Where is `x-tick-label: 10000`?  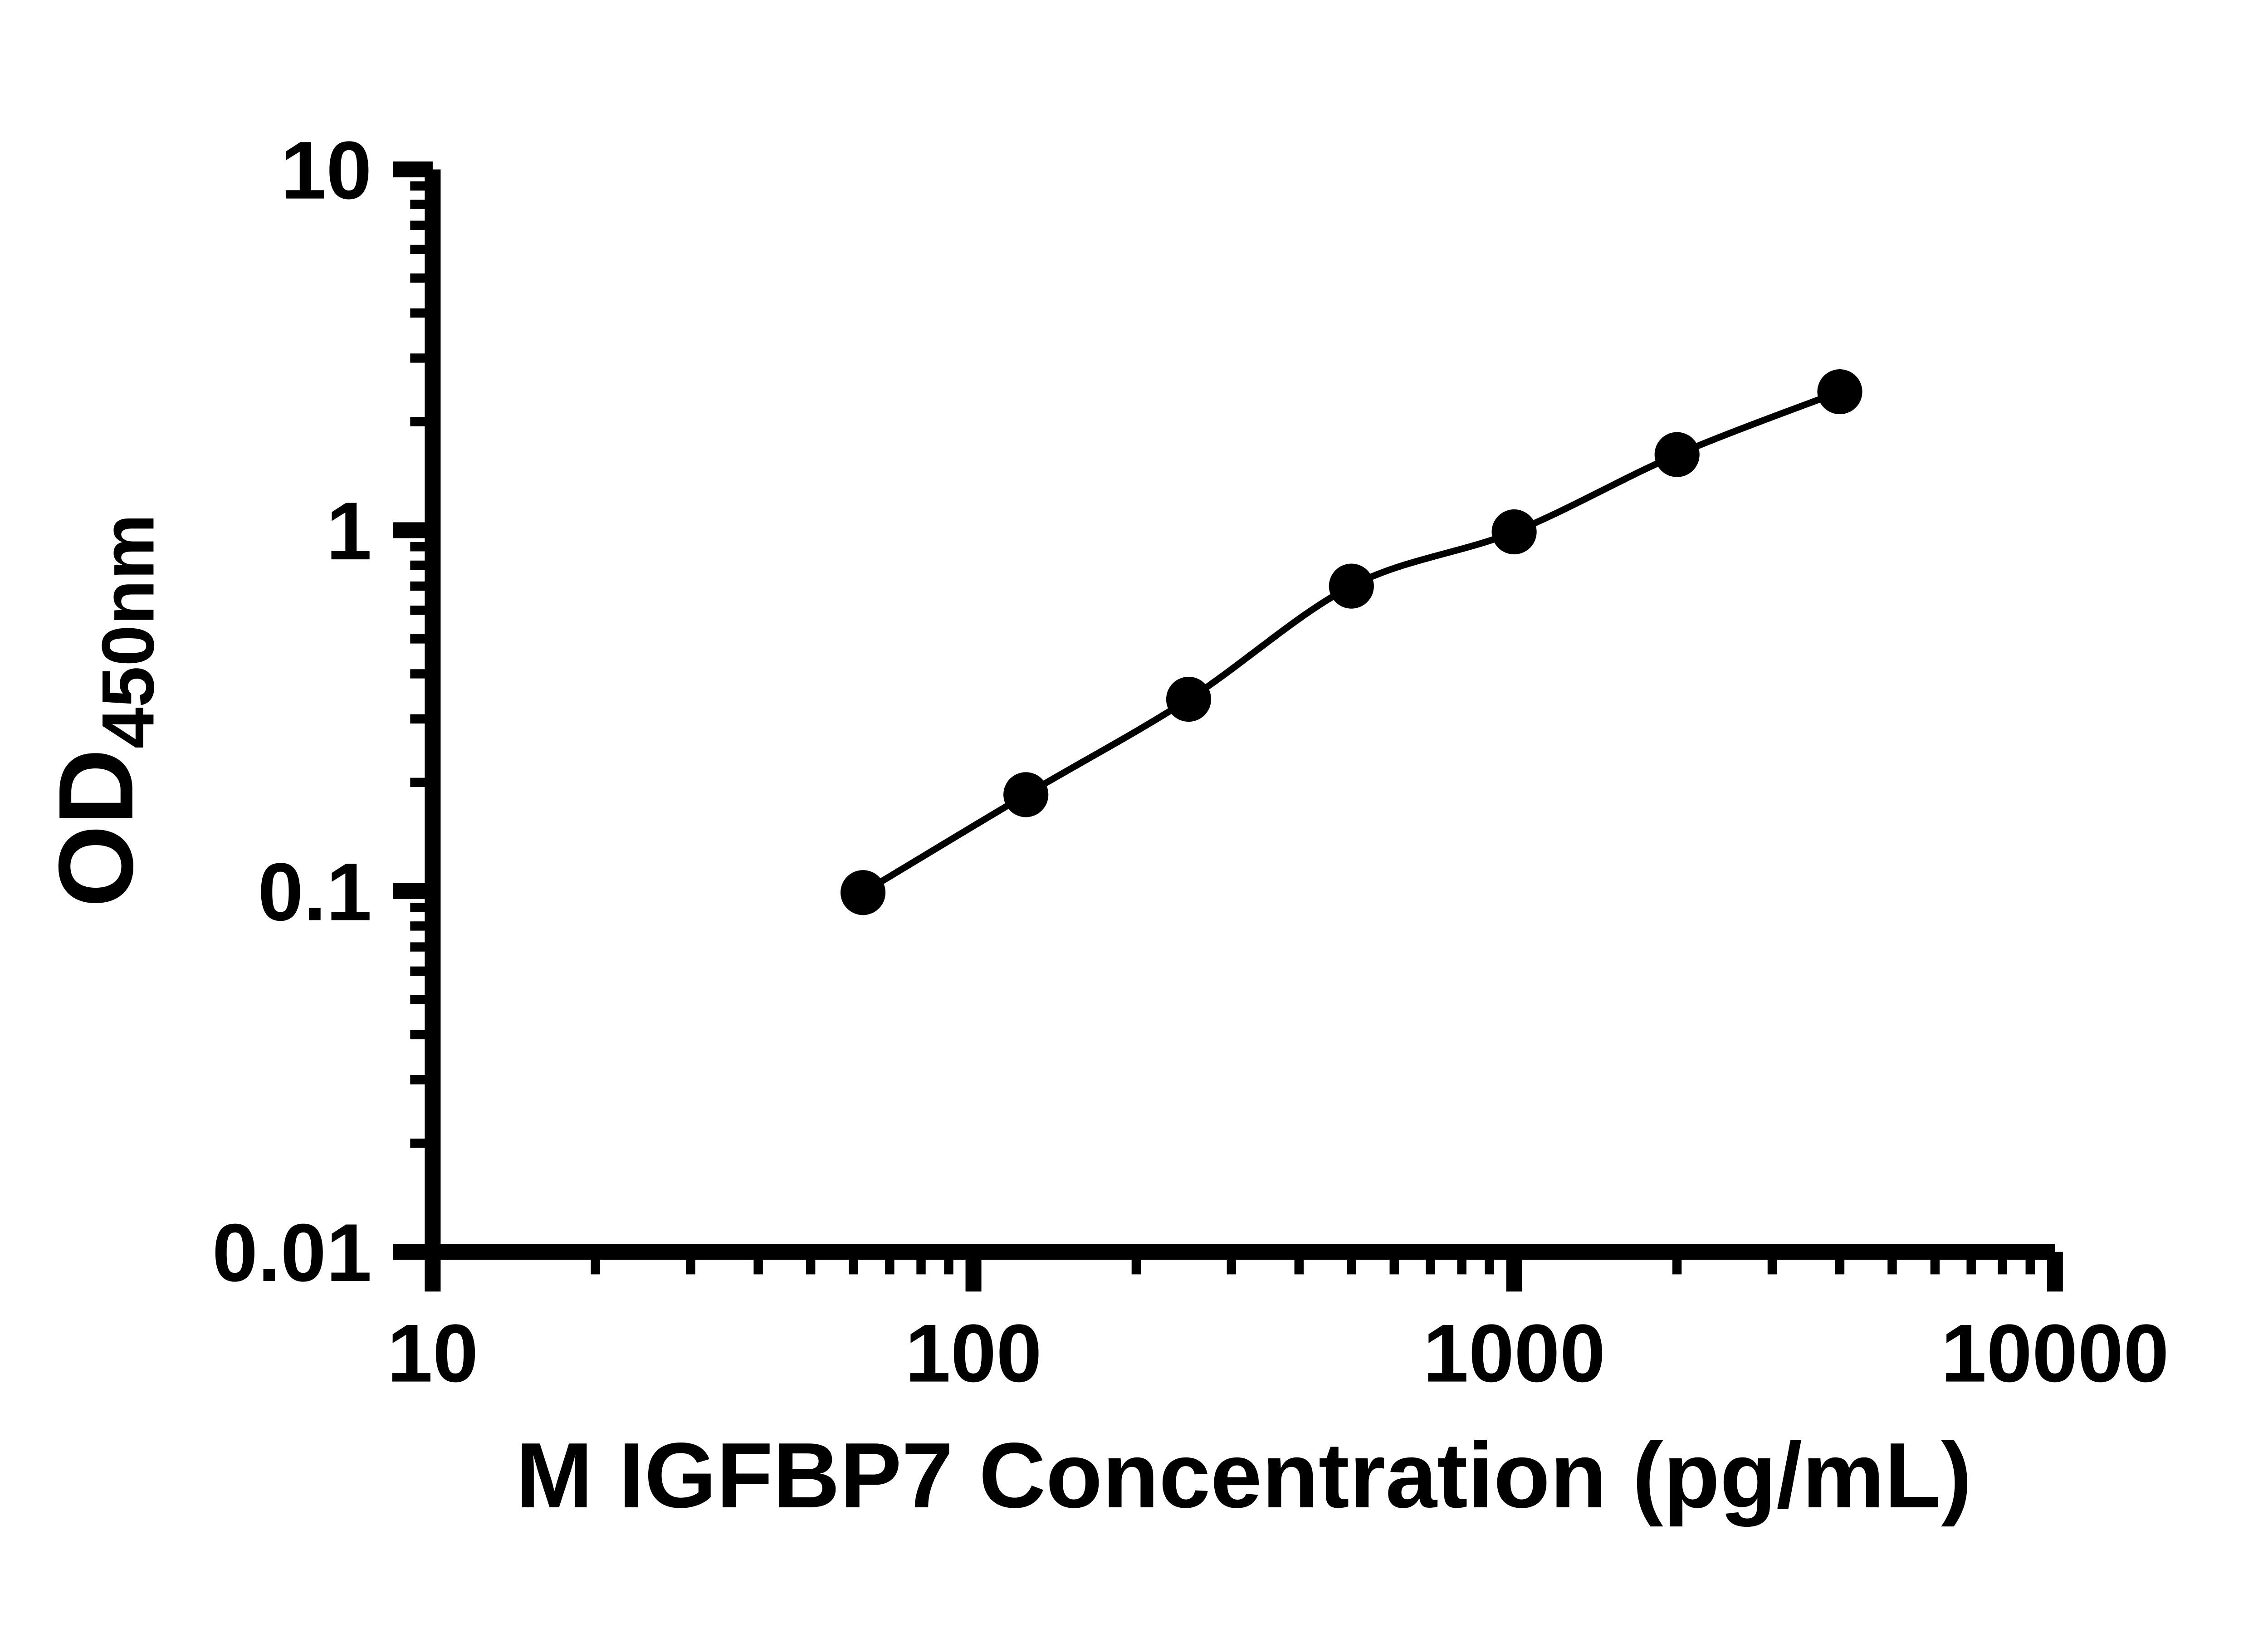
x-tick-label: 10000 is located at coordinates (2055, 1353).